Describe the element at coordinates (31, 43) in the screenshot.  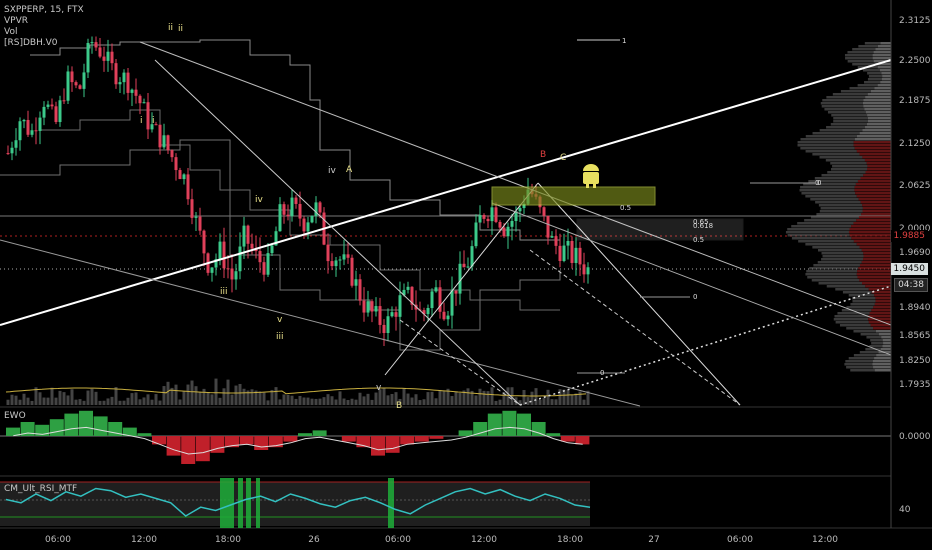
I see `indicator-dbh-label: [RS]DBH.V0` at that location.